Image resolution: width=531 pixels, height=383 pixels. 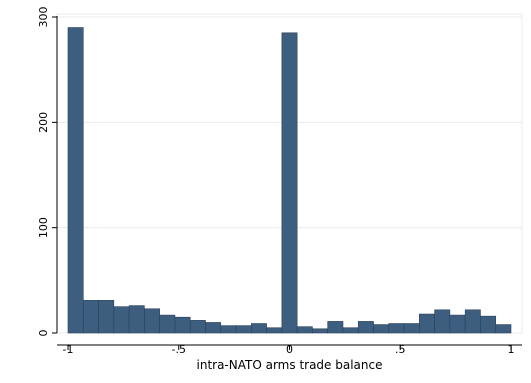 I want to click on x-tick-label: 1, so click(x=511, y=349).